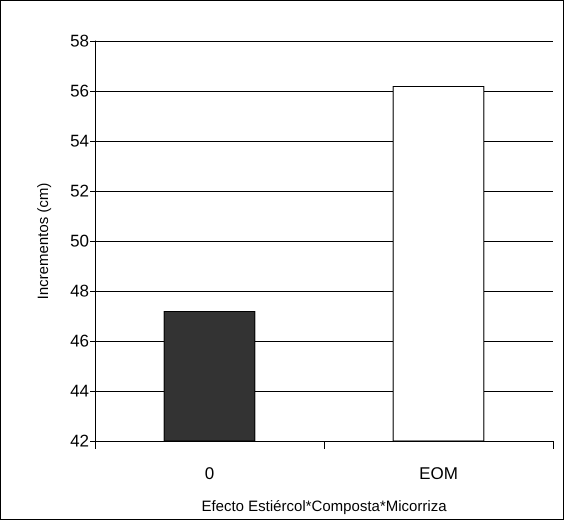 This screenshot has height=520, width=564. What do you see at coordinates (324, 506) in the screenshot?
I see `x-axis-title: Efecto Estiércol*Composta*Micorriza` at bounding box center [324, 506].